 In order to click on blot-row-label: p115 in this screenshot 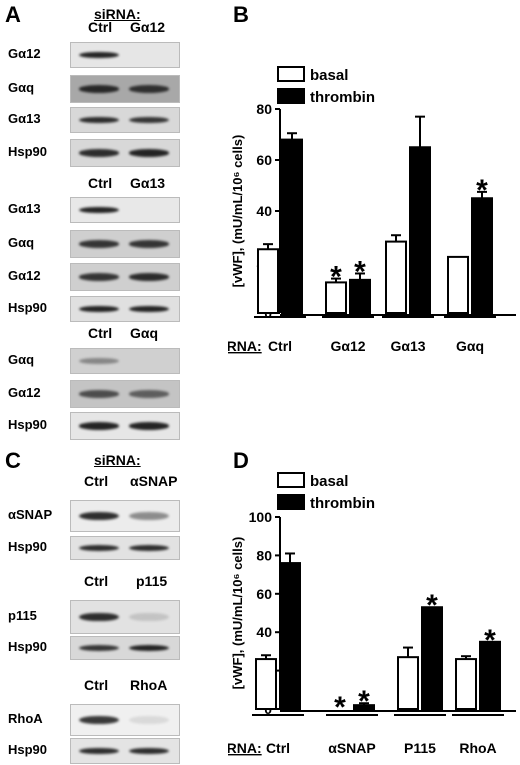, I will do `click(22, 615)`.